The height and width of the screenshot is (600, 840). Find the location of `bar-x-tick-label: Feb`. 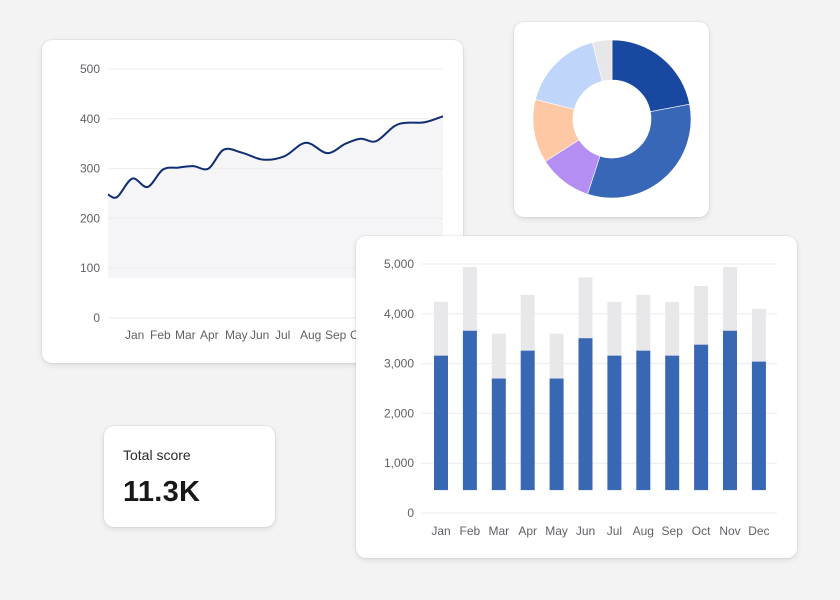

bar-x-tick-label: Feb is located at coordinates (470, 531).